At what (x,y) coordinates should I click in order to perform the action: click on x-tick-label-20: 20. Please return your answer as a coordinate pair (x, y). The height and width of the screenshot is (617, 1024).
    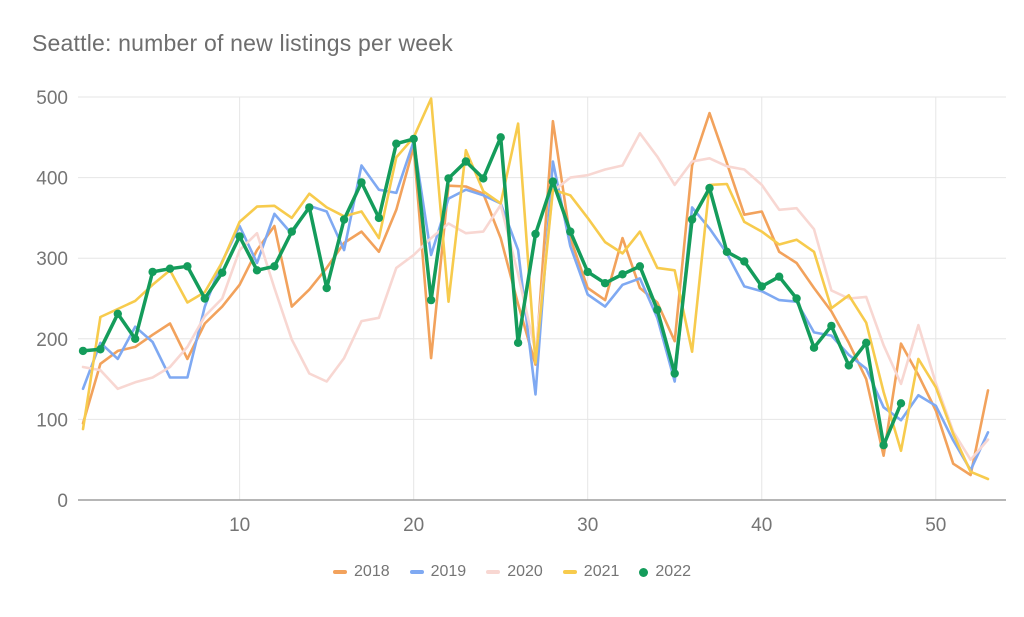
    Looking at the image, I should click on (413, 525).